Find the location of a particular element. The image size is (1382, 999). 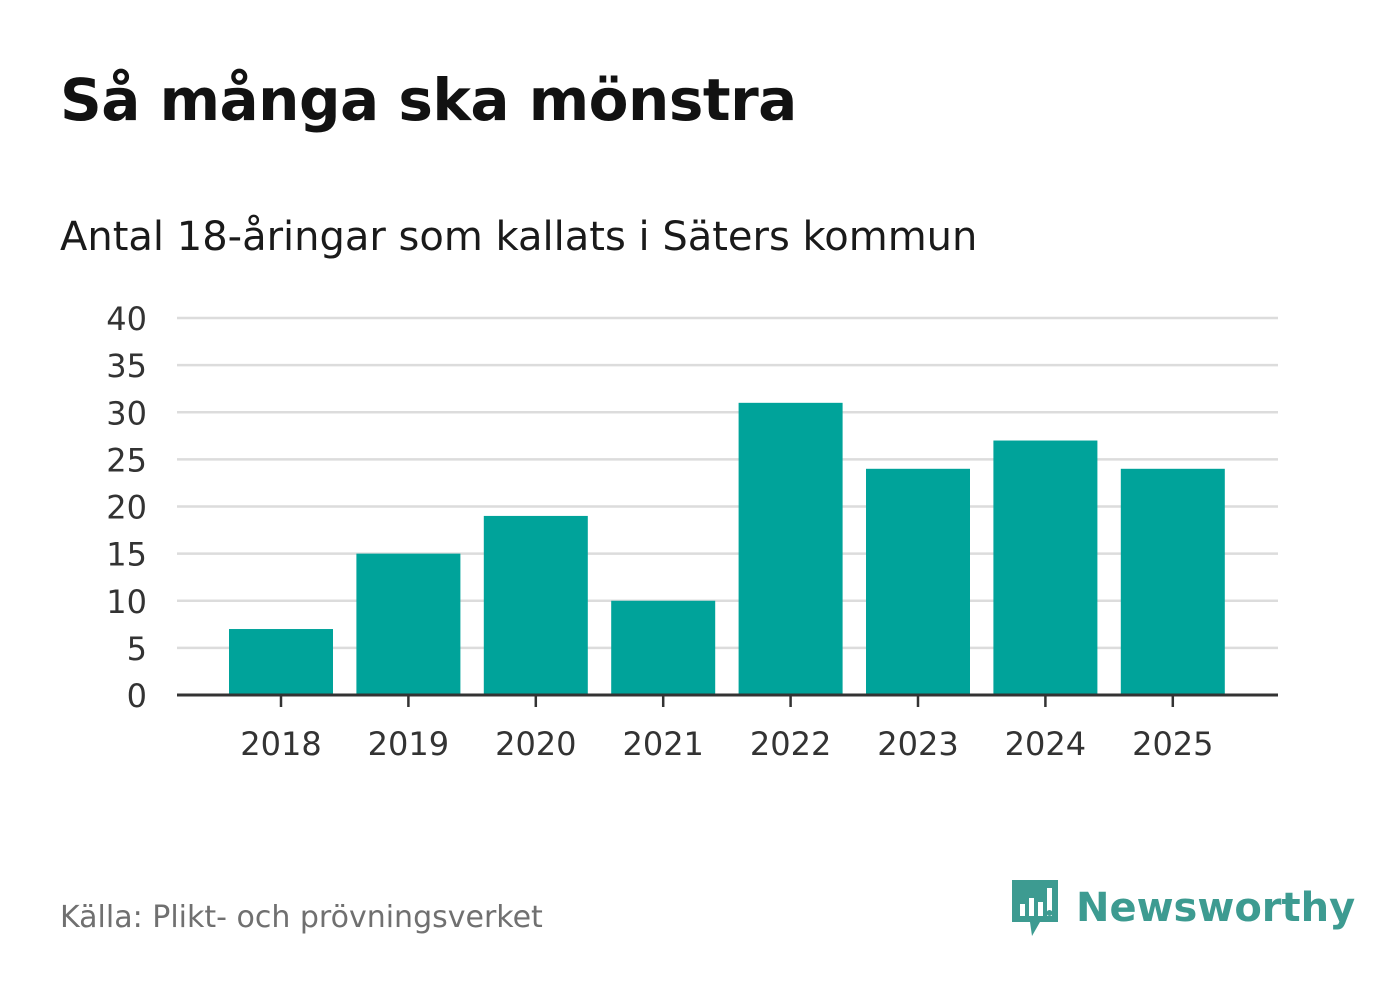

x-tick-label: 2021 is located at coordinates (662, 744).